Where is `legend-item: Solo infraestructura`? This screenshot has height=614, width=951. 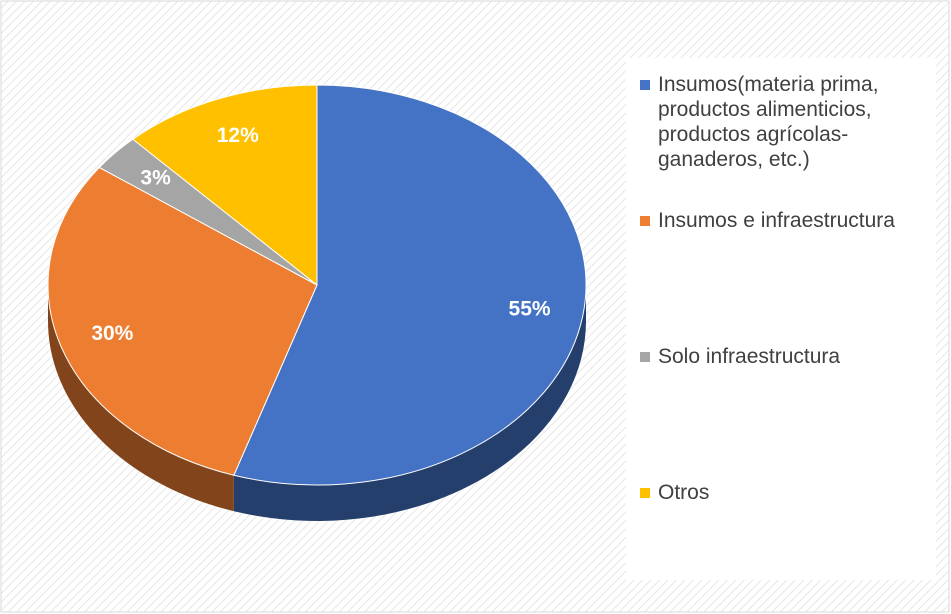
legend-item: Solo infraestructura is located at coordinates (785, 356).